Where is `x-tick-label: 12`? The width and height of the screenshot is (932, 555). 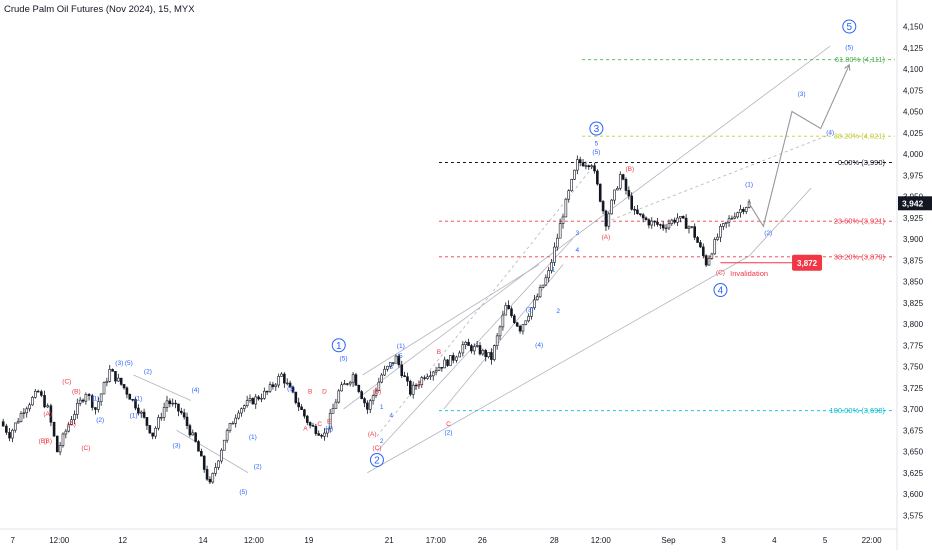
x-tick-label: 12 is located at coordinates (122, 540).